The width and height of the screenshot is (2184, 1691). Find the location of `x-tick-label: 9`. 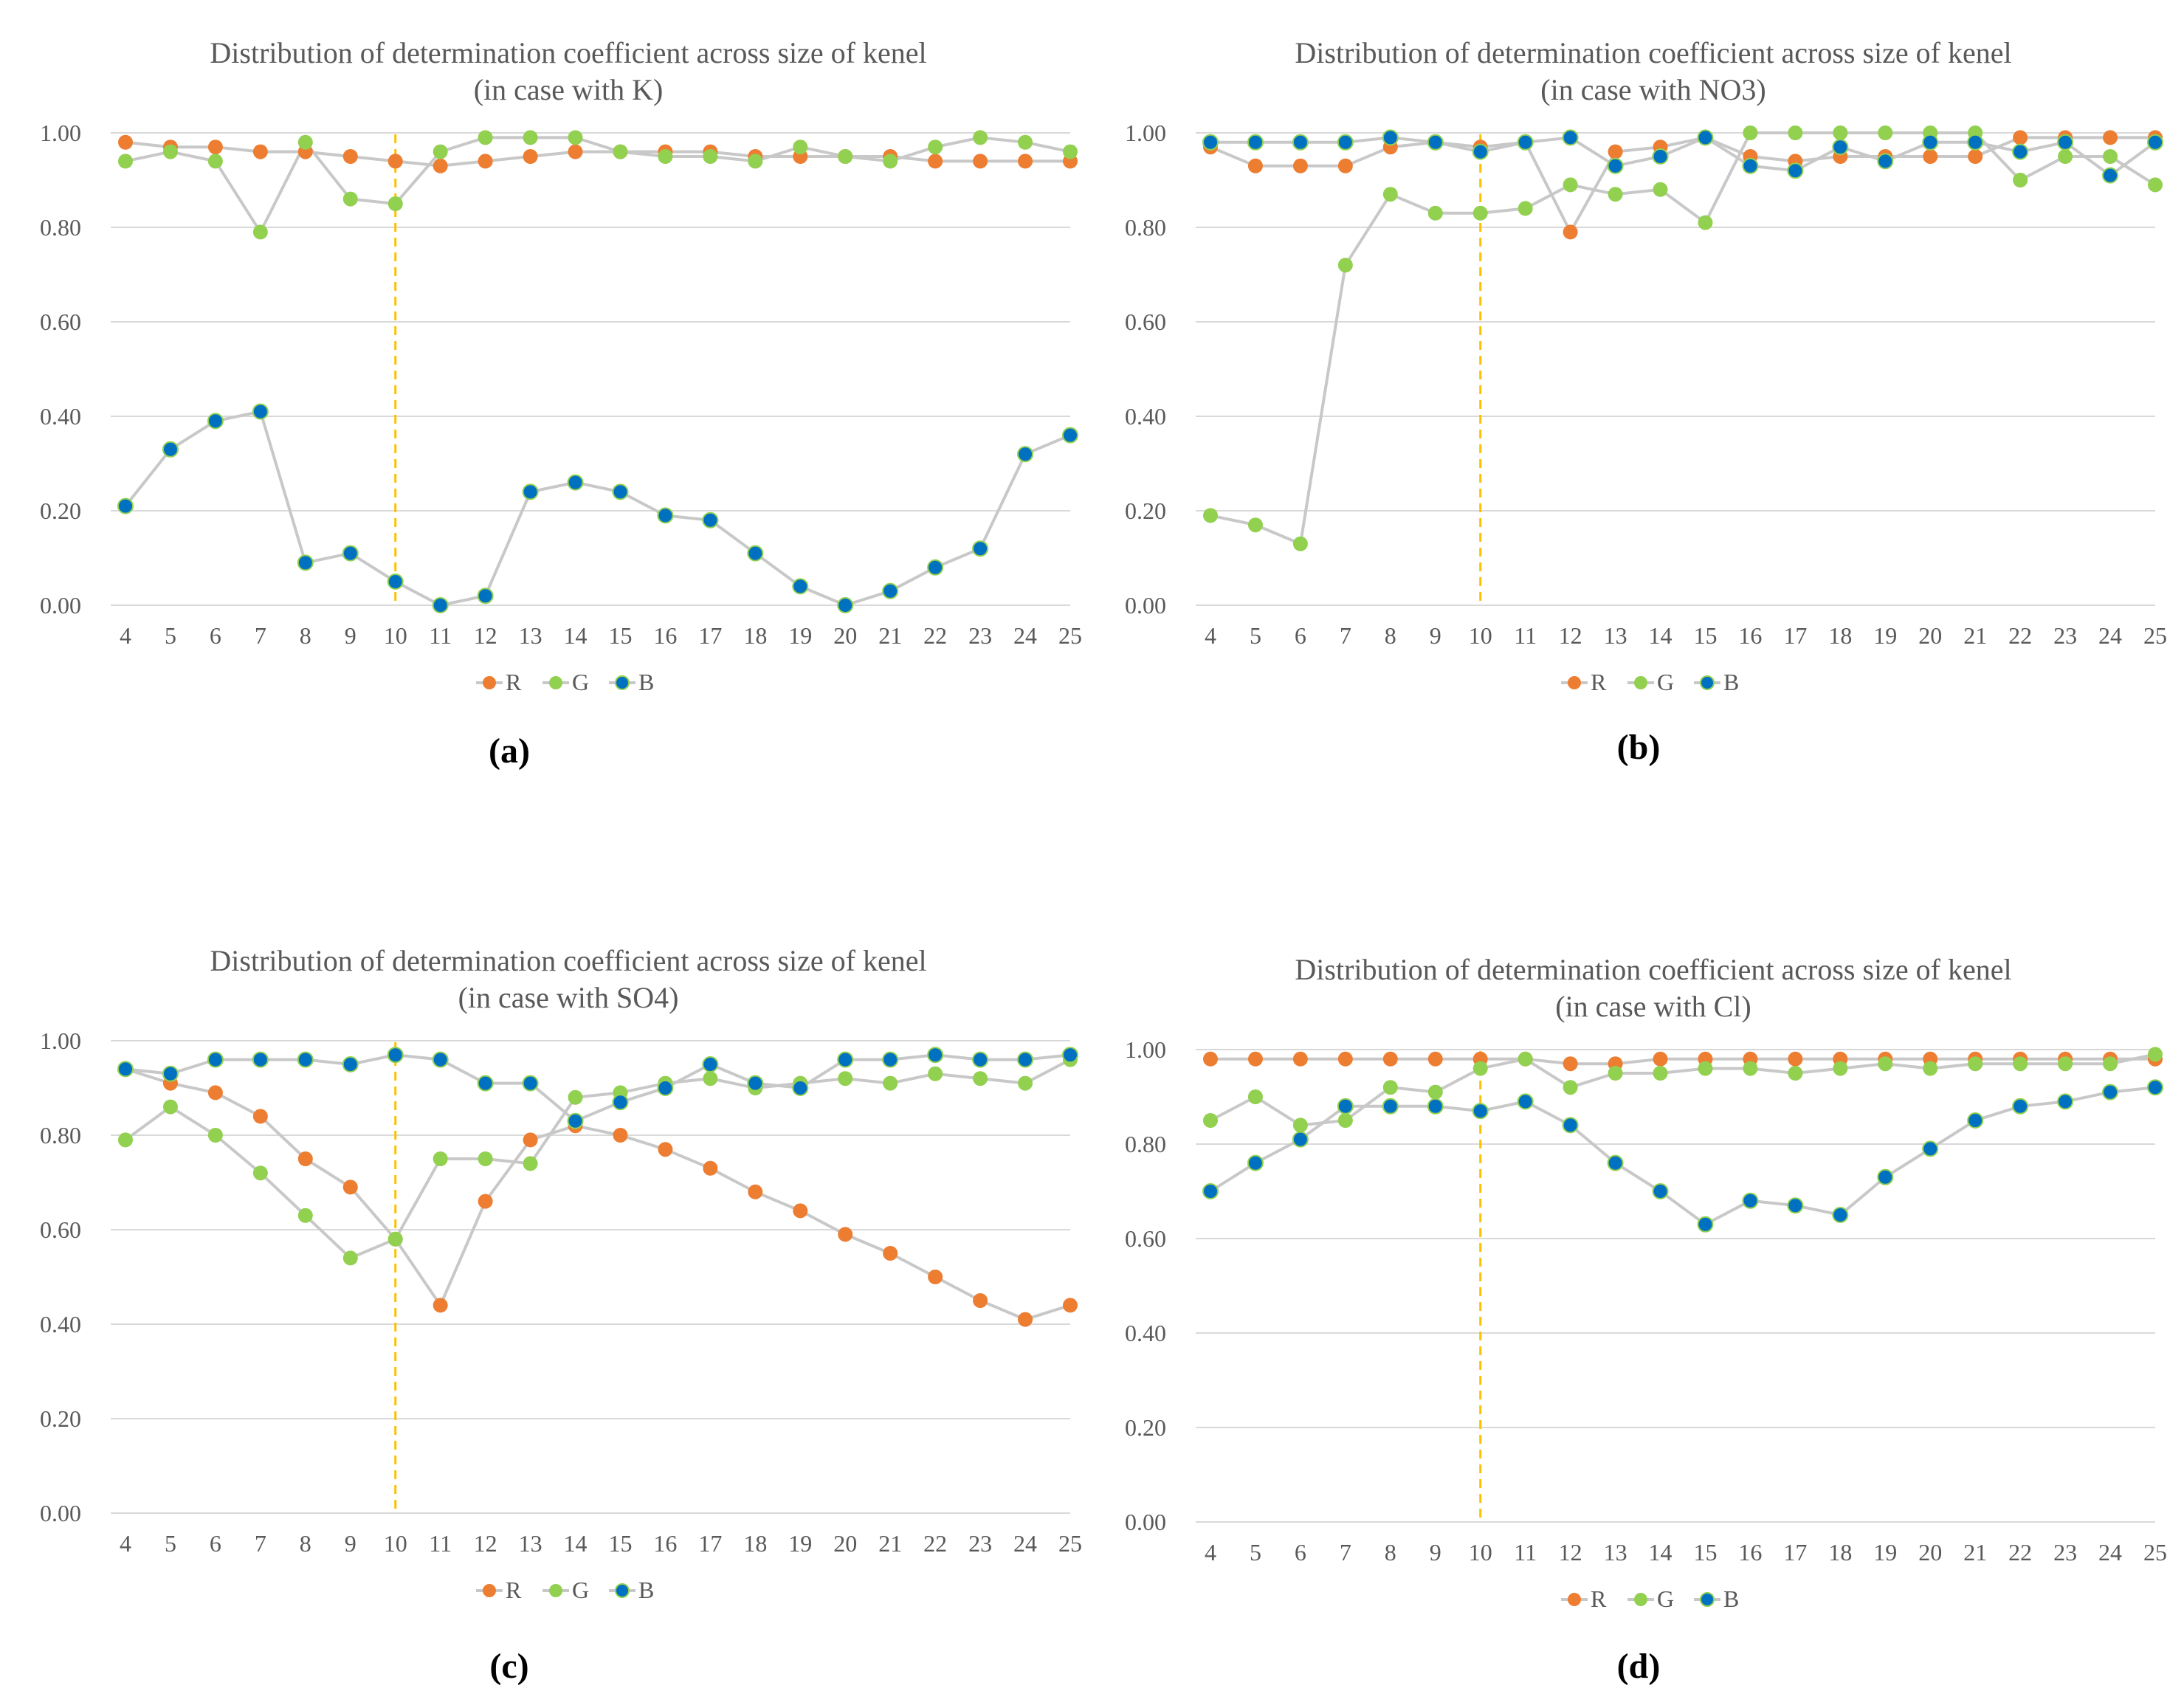

x-tick-label: 9 is located at coordinates (350, 635).